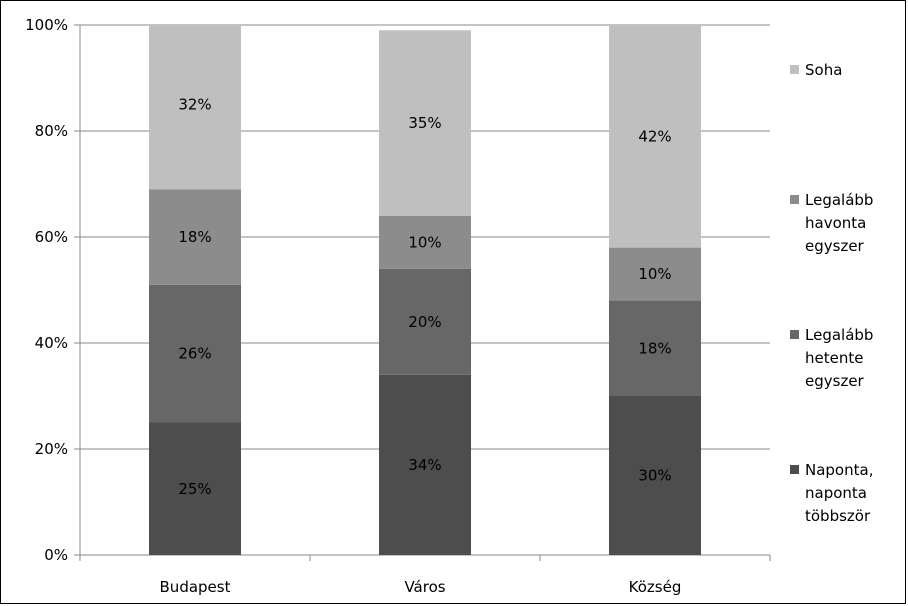  What do you see at coordinates (823, 70) in the screenshot?
I see `legend-label: Soha` at bounding box center [823, 70].